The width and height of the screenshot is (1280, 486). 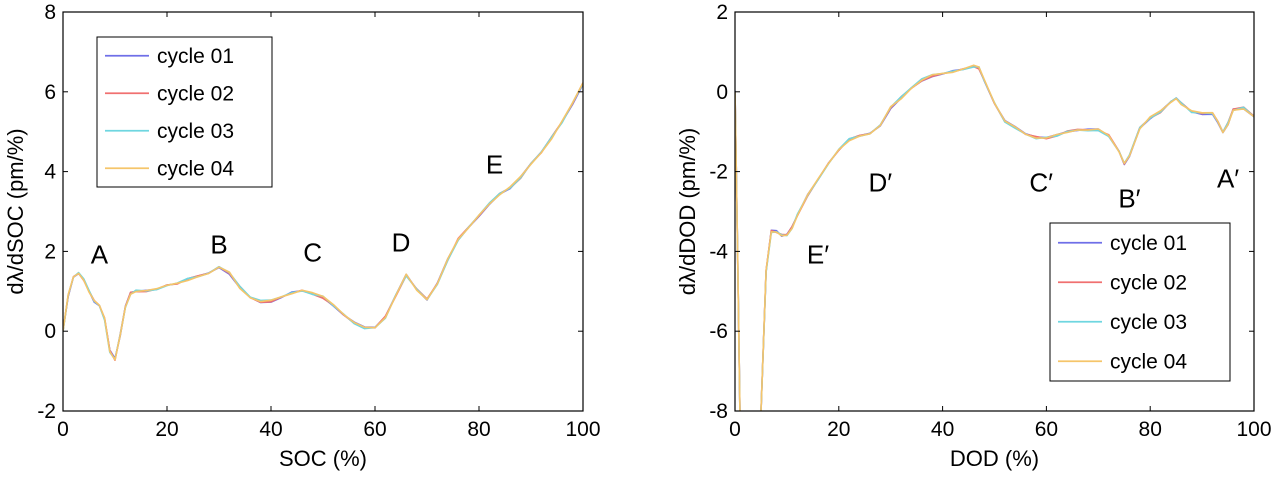 What do you see at coordinates (735, 429) in the screenshot?
I see `panel-2-xtick-label: 0` at bounding box center [735, 429].